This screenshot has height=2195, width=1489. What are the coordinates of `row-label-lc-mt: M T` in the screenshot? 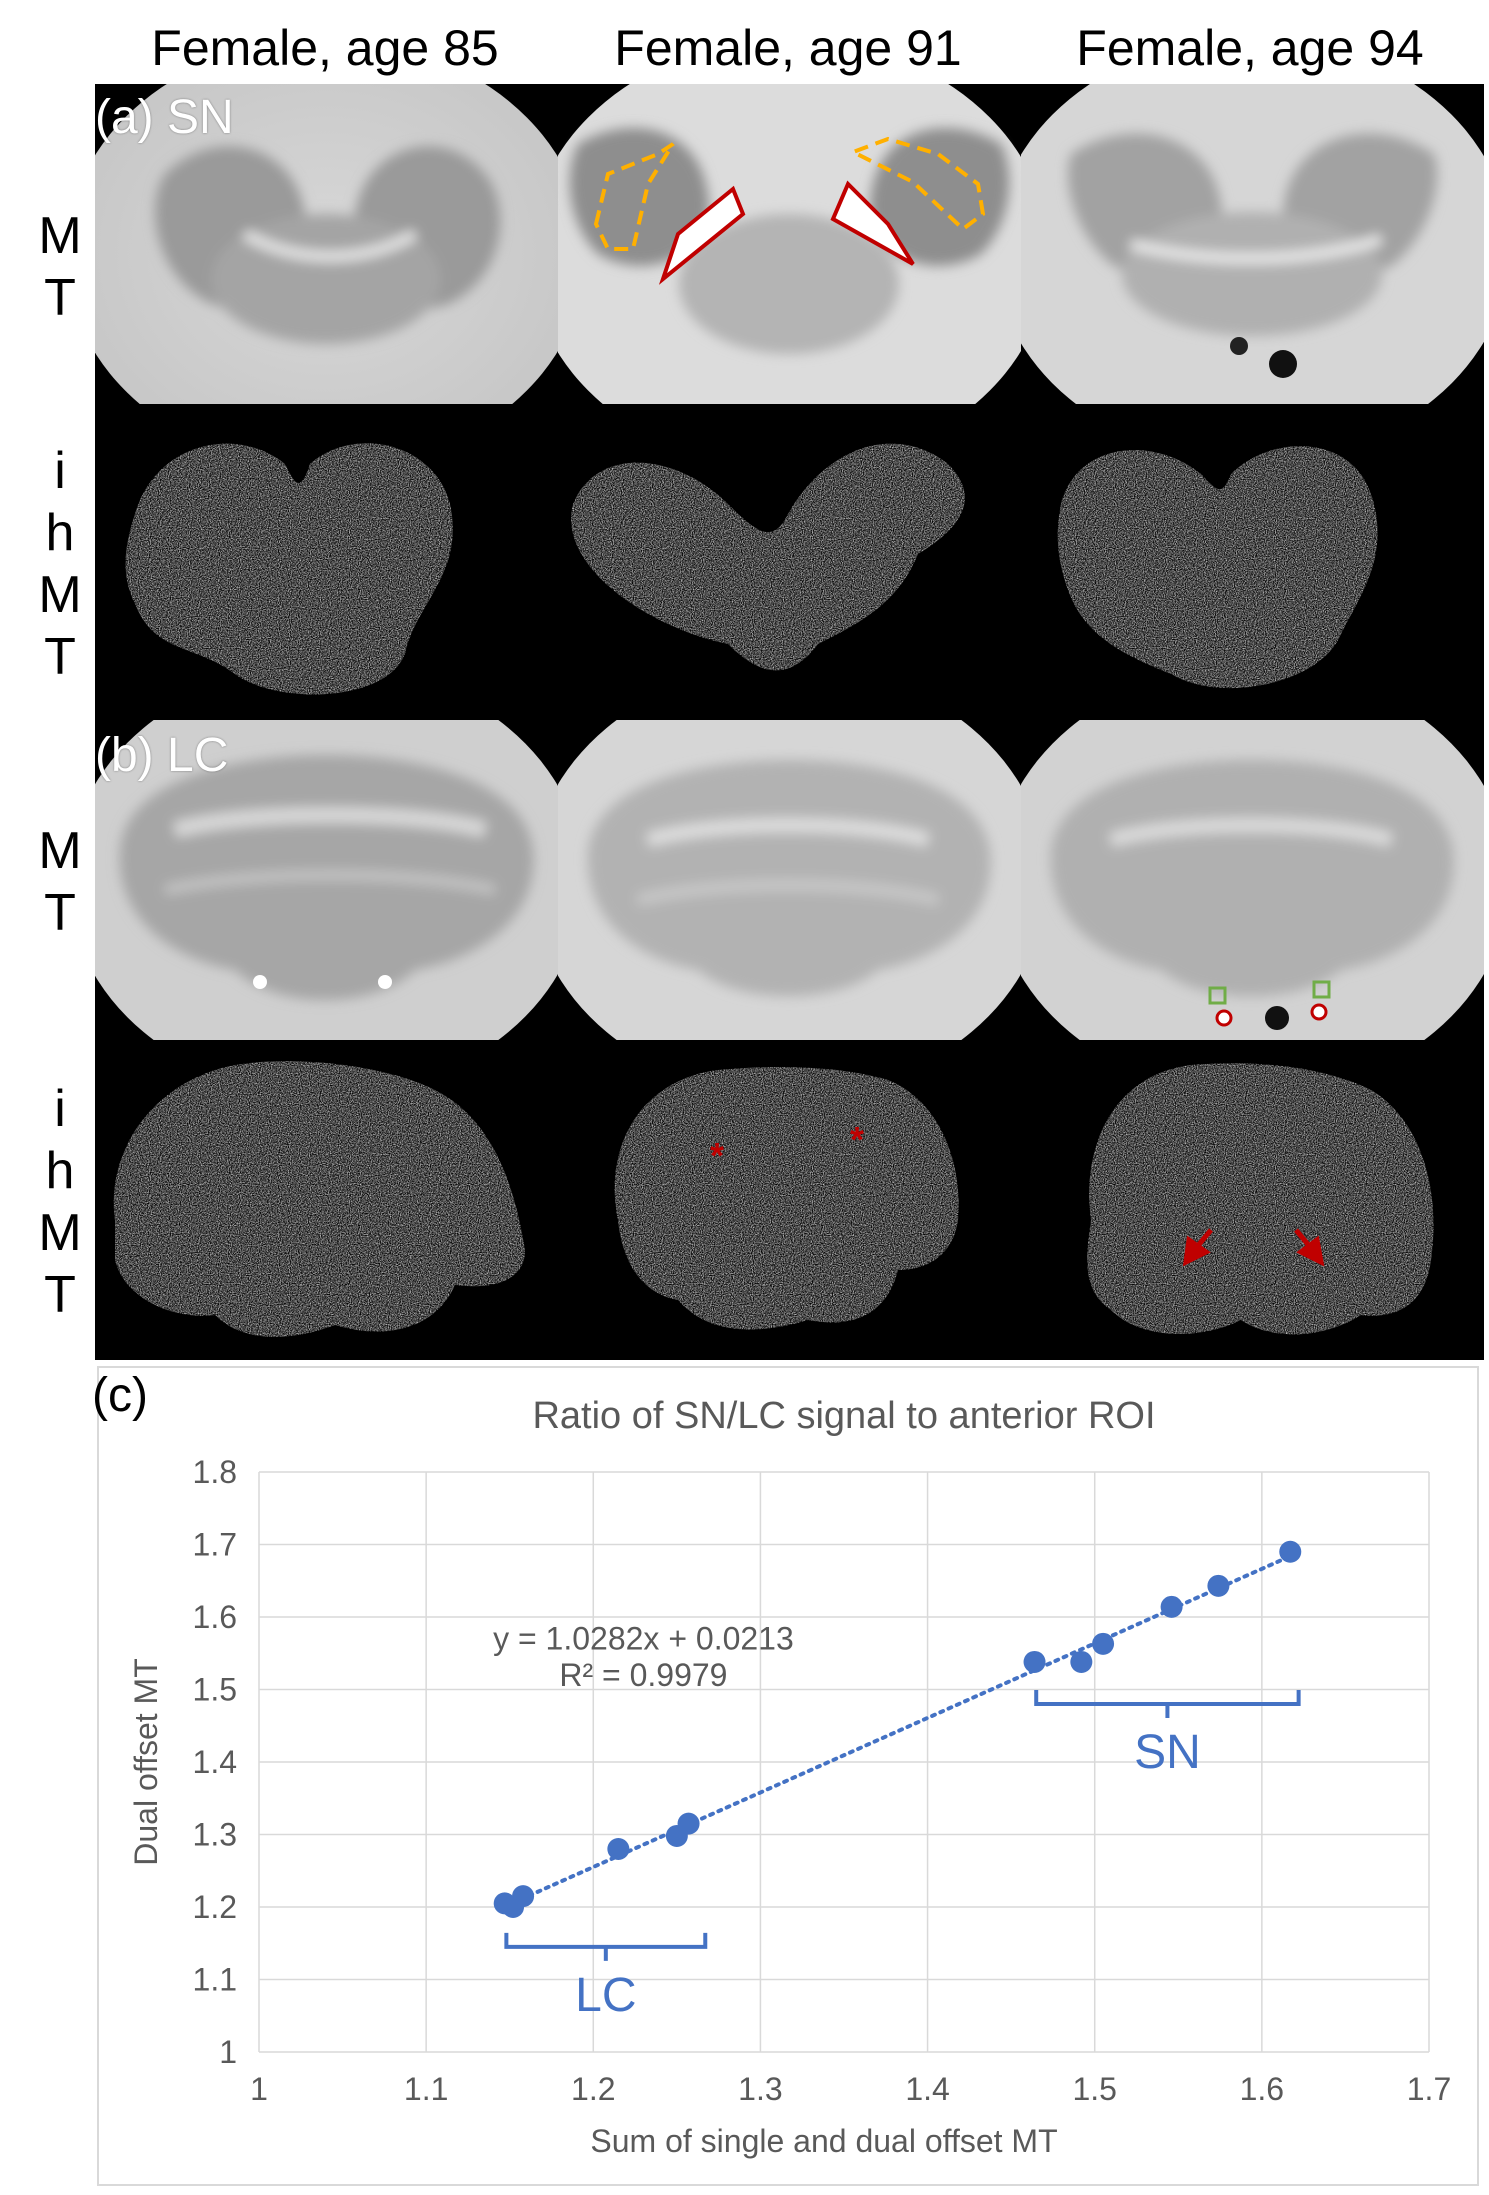 It's located at (60, 882).